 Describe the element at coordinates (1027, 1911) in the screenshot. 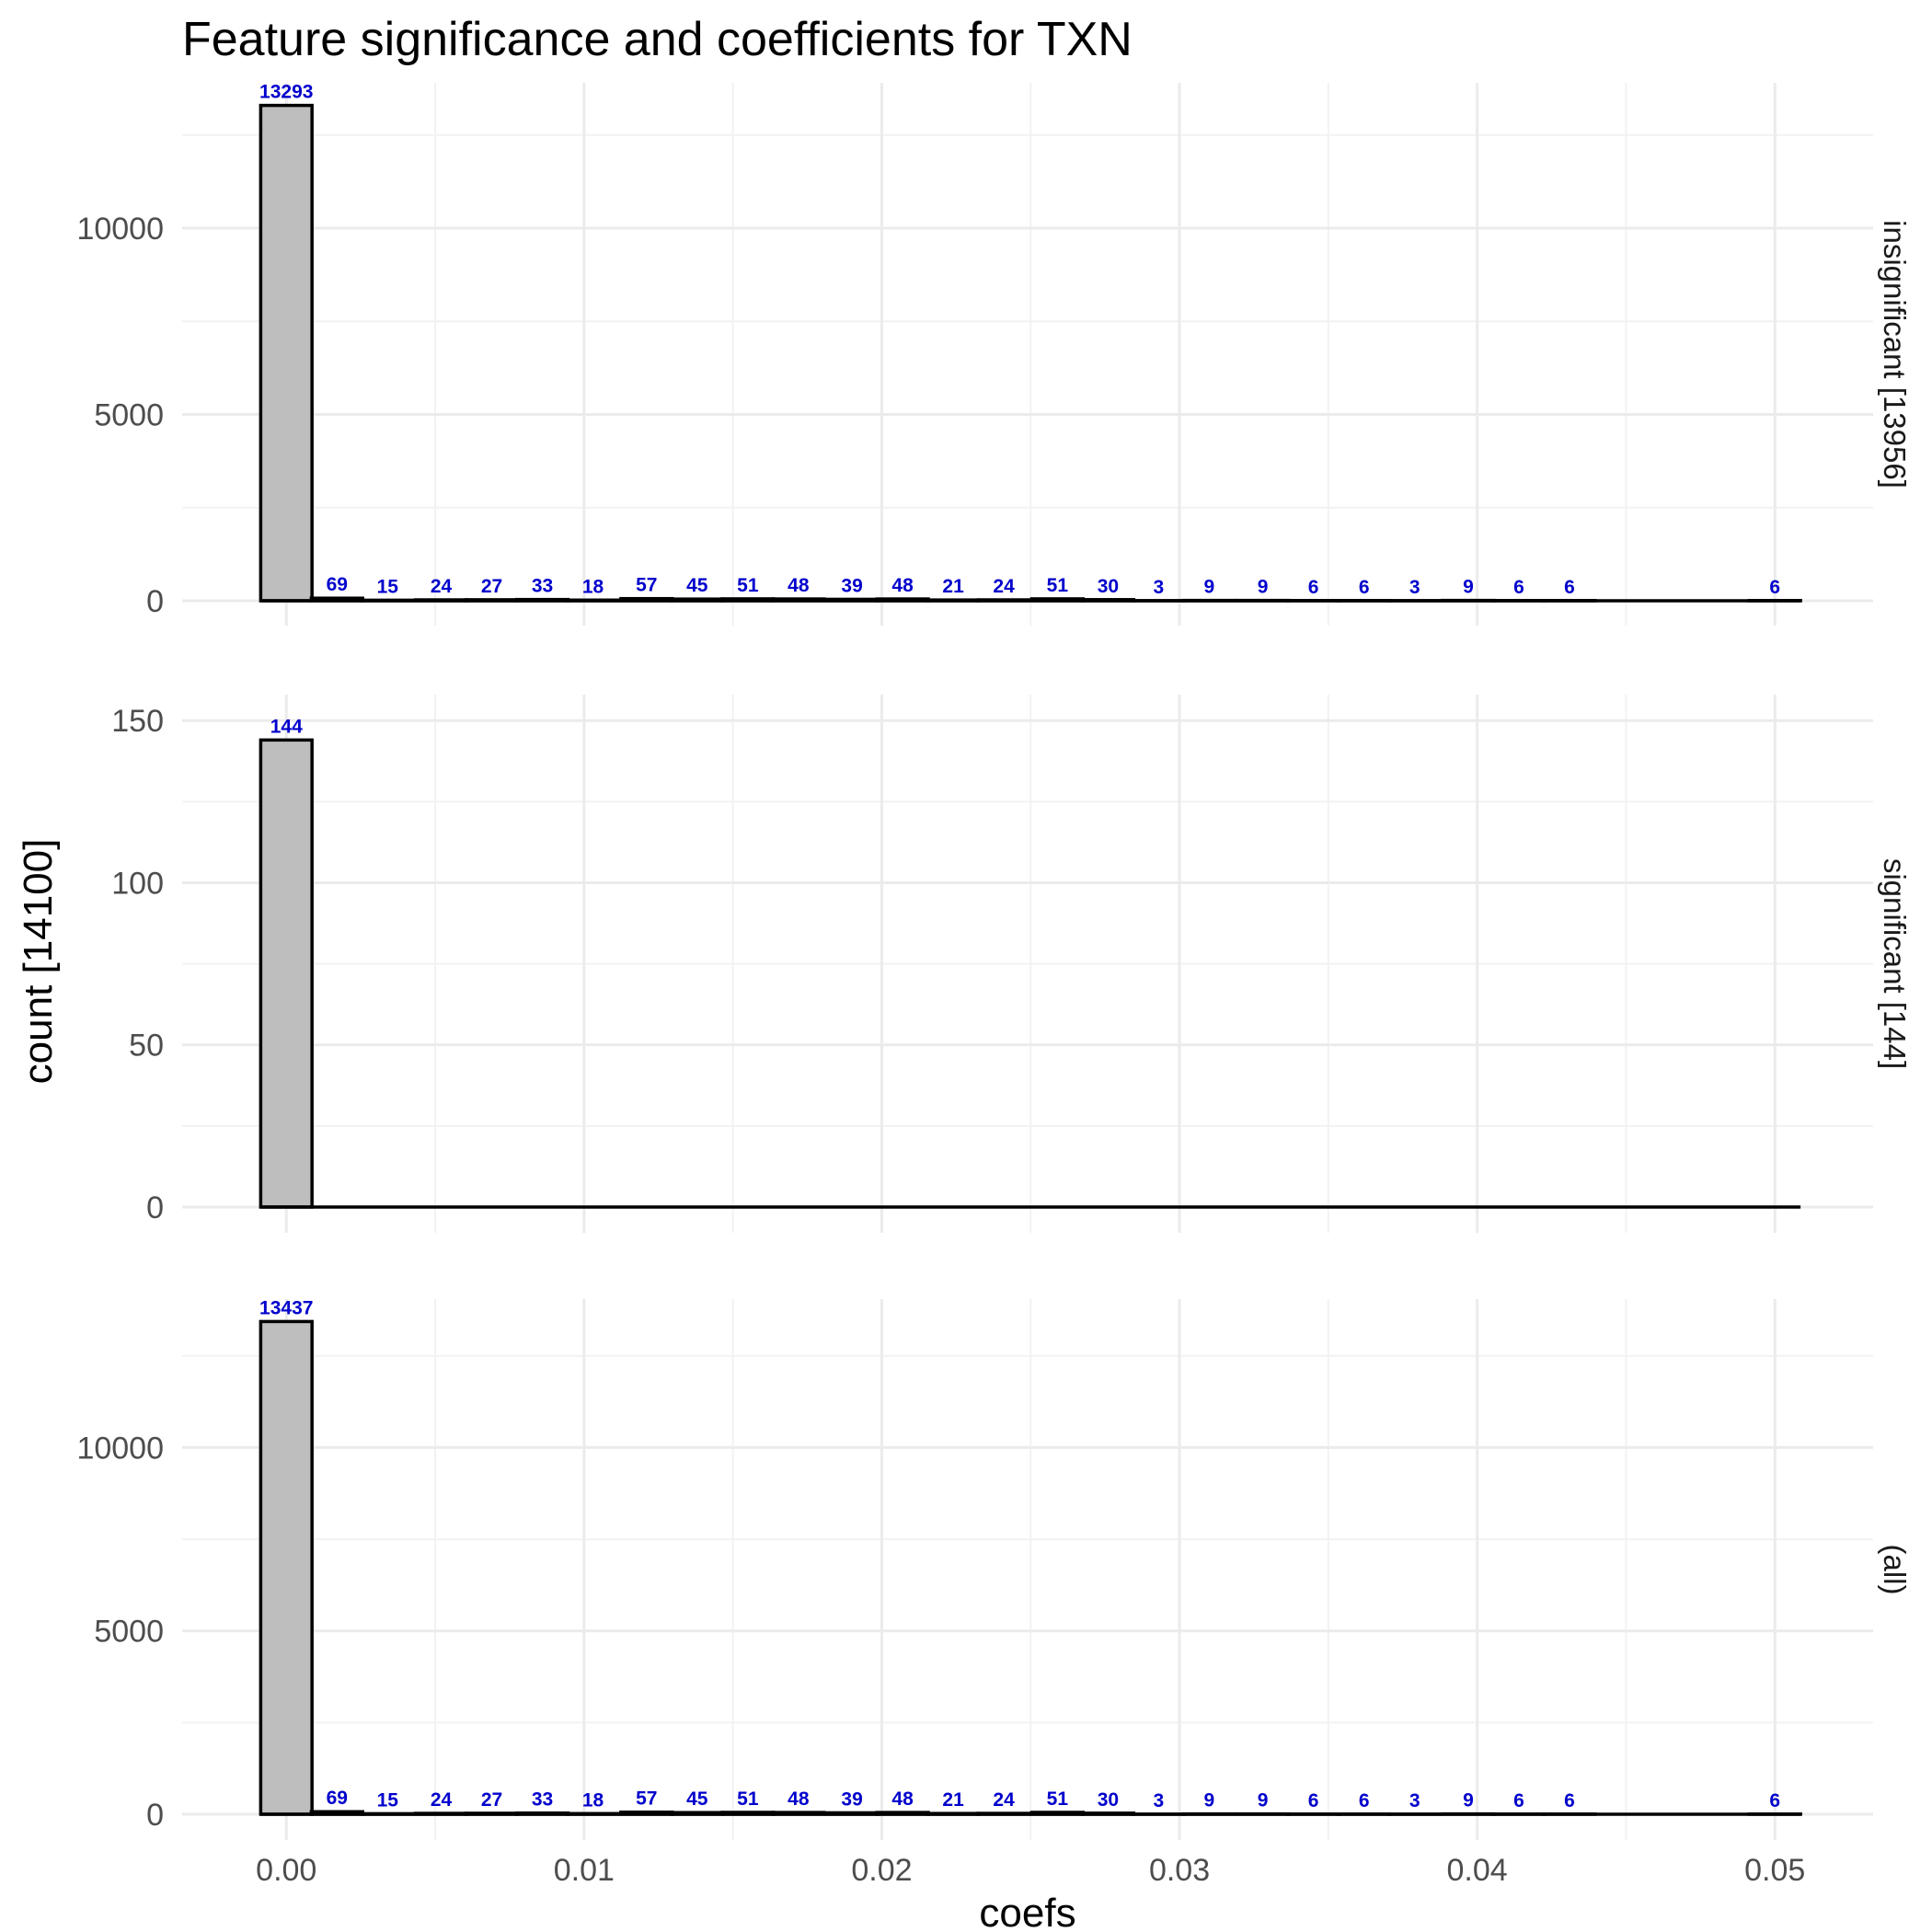

I see `x-axis-title: coefs` at that location.